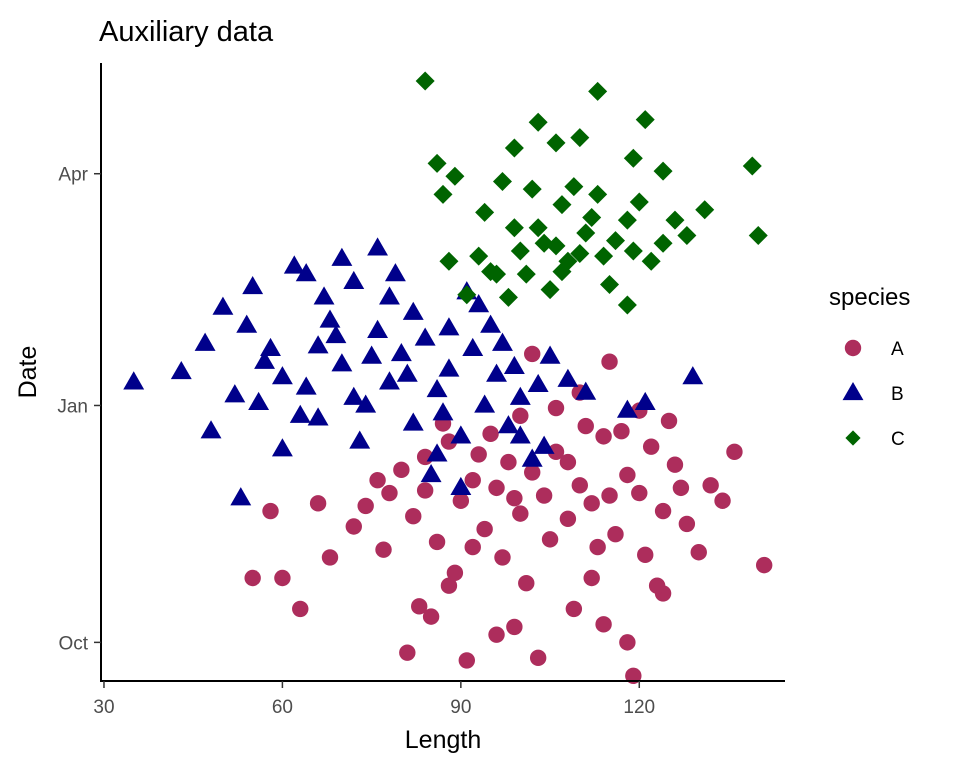 This screenshot has width=960, height=768. What do you see at coordinates (869, 297) in the screenshot?
I see `legend-title: species` at bounding box center [869, 297].